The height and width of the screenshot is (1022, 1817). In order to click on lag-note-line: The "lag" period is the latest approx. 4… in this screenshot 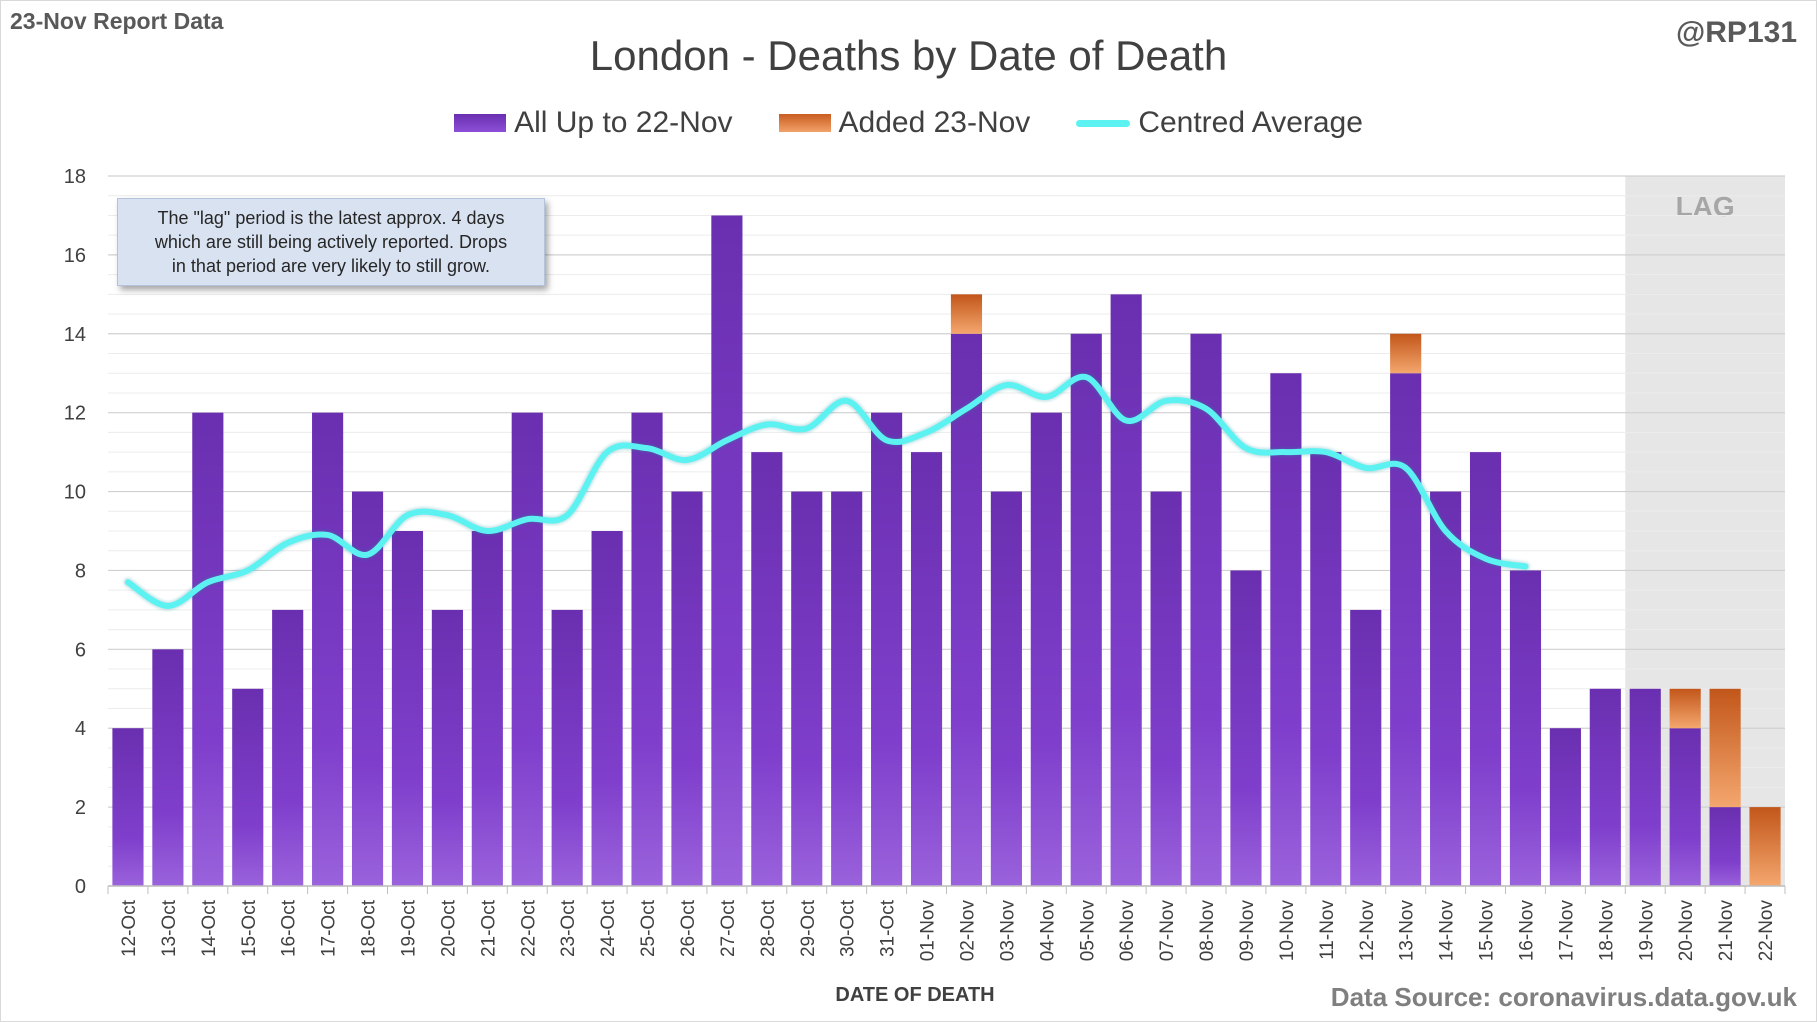, I will do `click(331, 218)`.